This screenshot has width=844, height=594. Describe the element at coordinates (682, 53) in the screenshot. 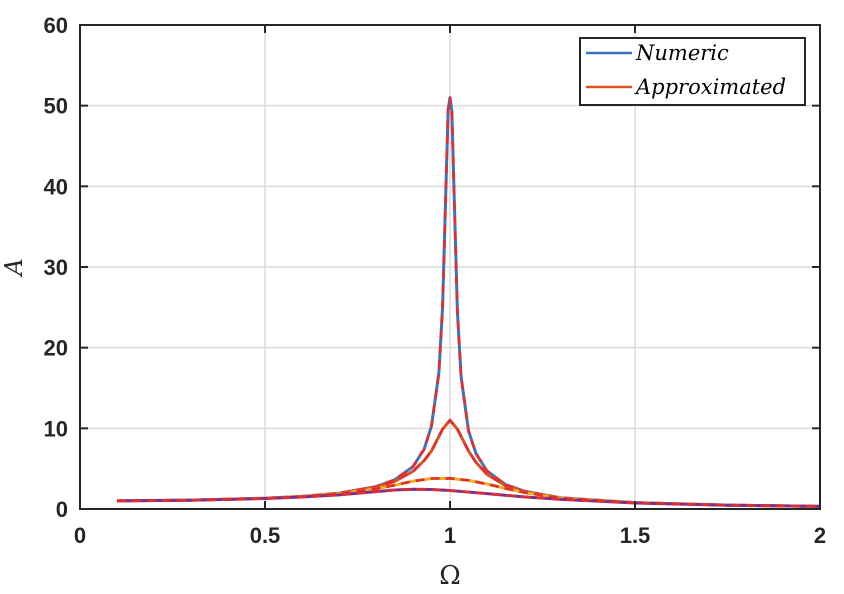

I see `legend-label-numeric: Numeric` at that location.